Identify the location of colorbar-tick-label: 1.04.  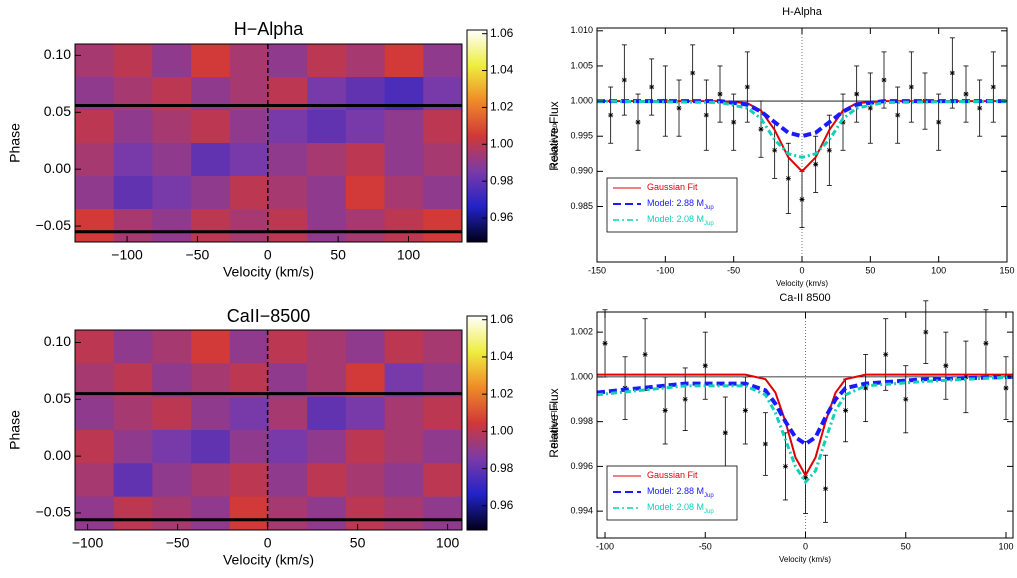
(502, 356).